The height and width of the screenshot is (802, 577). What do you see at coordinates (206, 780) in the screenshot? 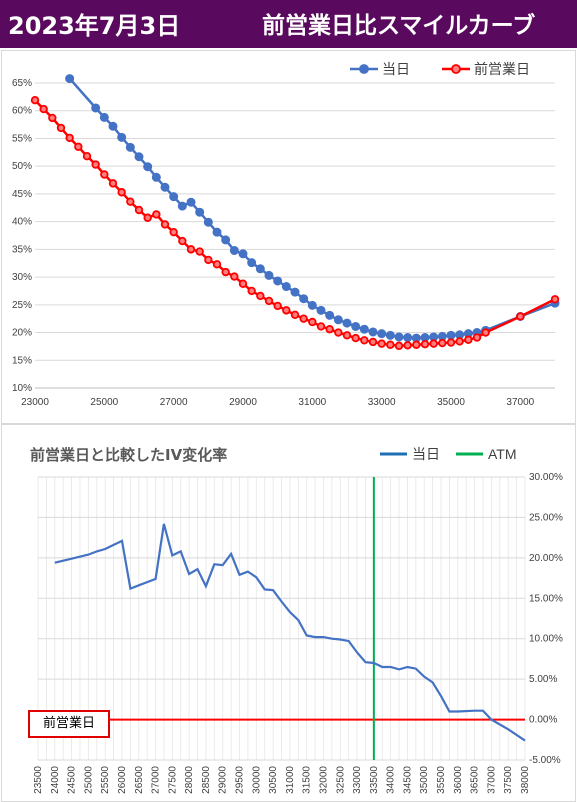
I see `x-tick-label: 28500` at bounding box center [206, 780].